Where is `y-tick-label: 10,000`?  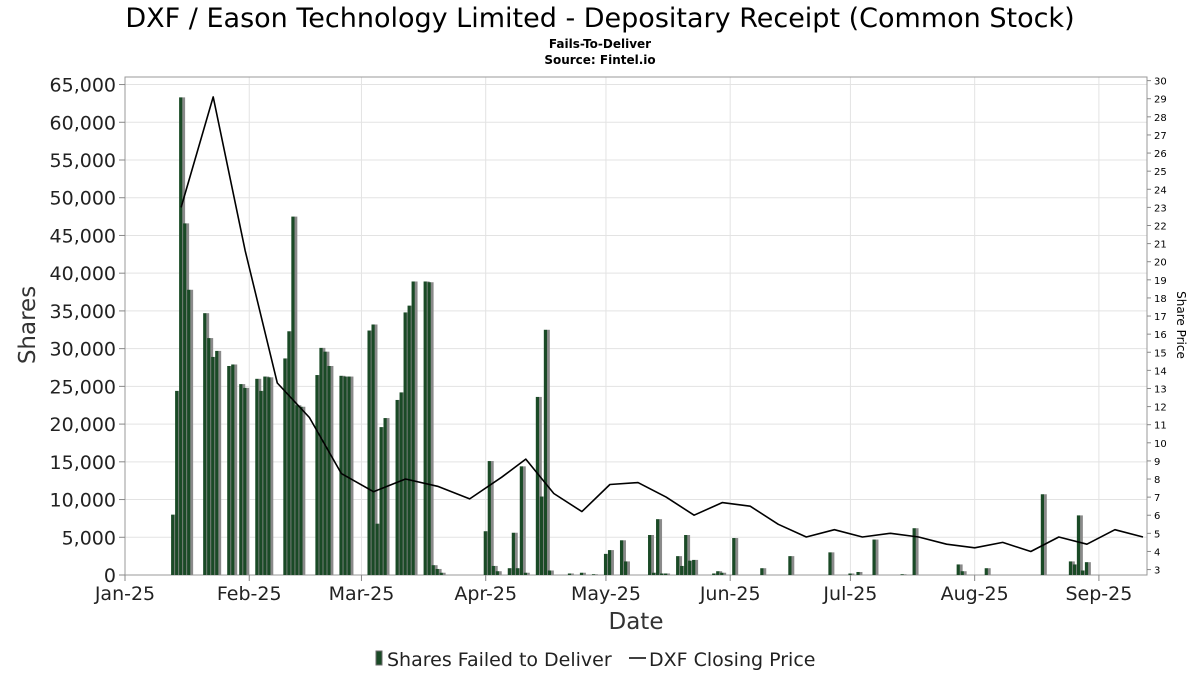 y-tick-label: 10,000 is located at coordinates (83, 501).